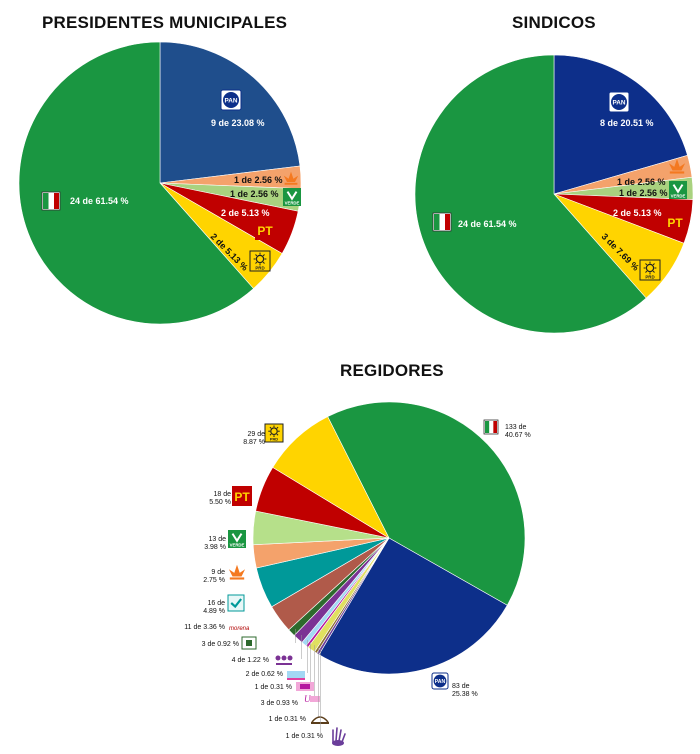  What do you see at coordinates (220, 644) in the screenshot?
I see `data-label-regidores-8: 3 de 0.92 %` at bounding box center [220, 644].